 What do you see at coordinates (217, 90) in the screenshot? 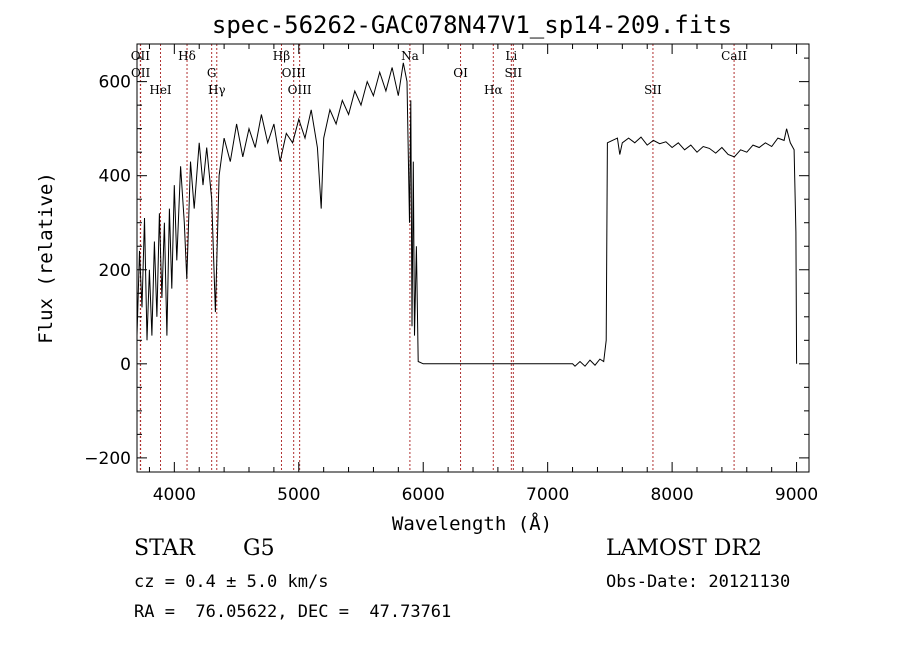
I see `emission-line-label: Hγ` at bounding box center [217, 90].